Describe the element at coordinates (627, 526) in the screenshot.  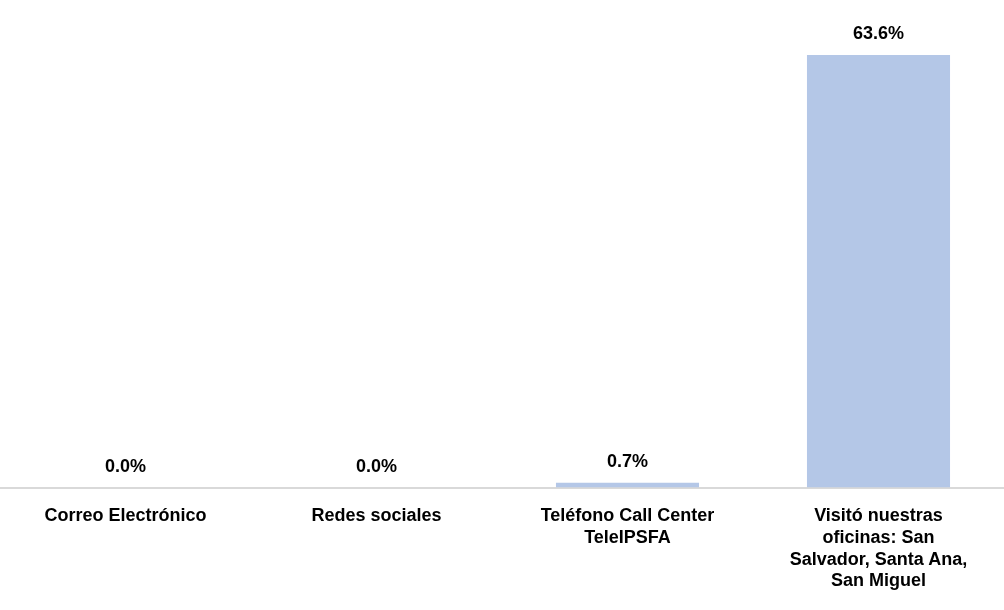
I see `x-tick-label: Teléfono Call Center TeleIPSFA` at that location.